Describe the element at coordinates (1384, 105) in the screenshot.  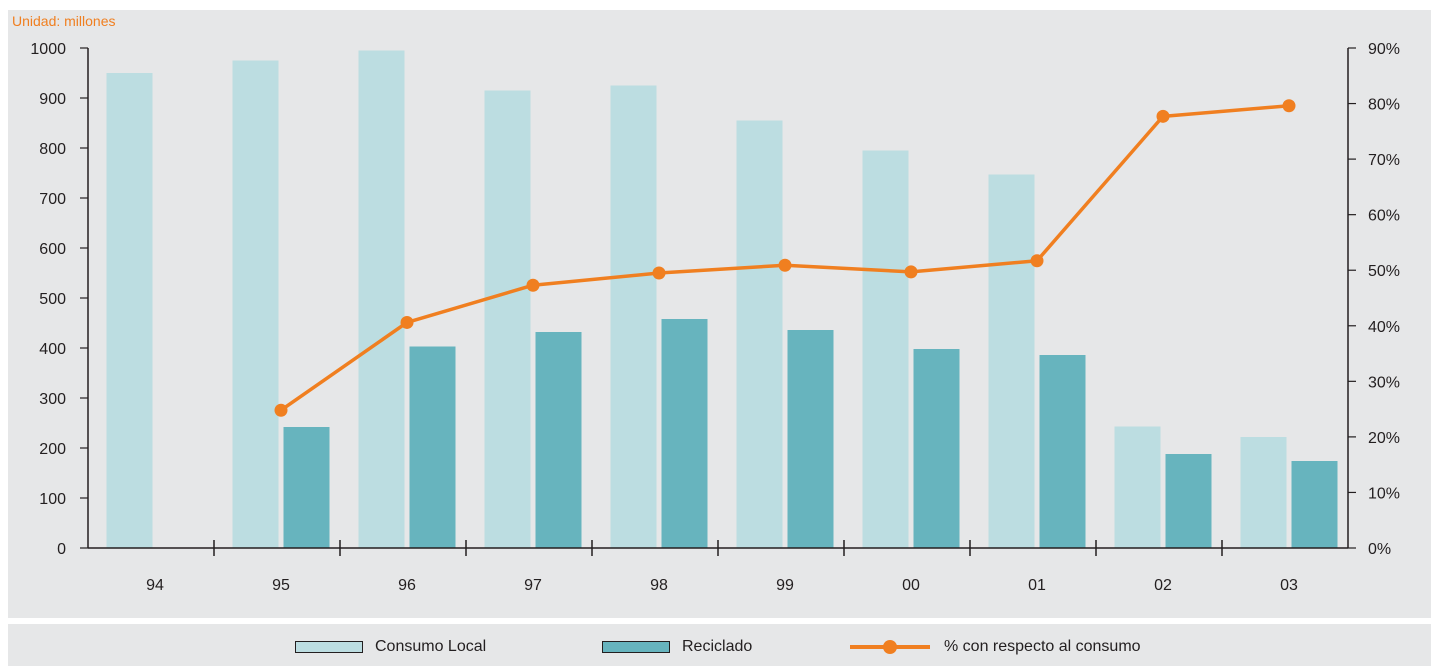
I see `y-right-tick-label-8: 80%` at that location.